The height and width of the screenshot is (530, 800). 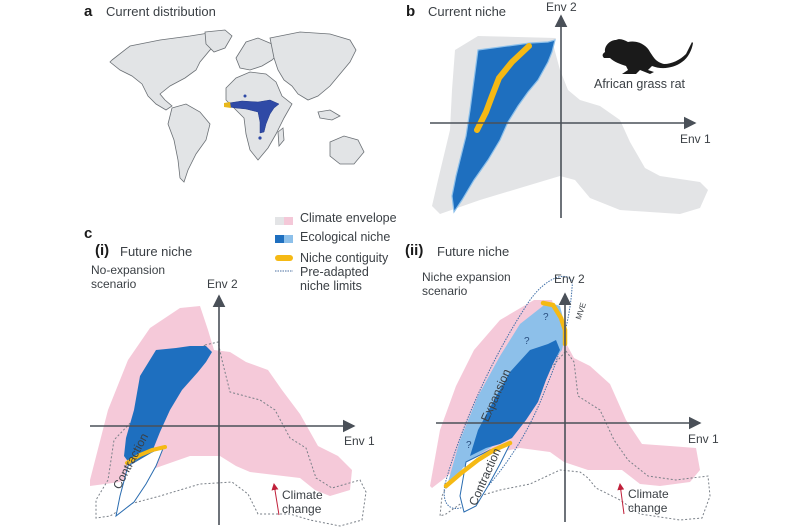 What do you see at coordinates (169, 71) in the screenshot?
I see `north-america-shape` at bounding box center [169, 71].